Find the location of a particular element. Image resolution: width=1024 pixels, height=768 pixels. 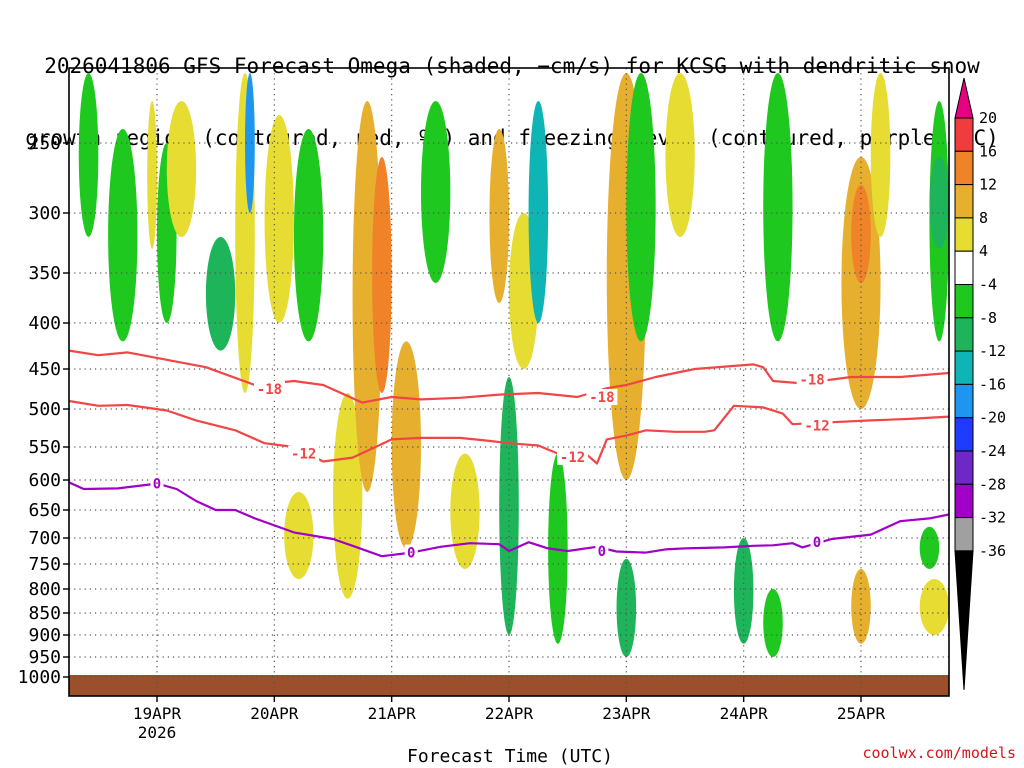

y-tick-label-700: 700 is located at coordinates (44, 538).